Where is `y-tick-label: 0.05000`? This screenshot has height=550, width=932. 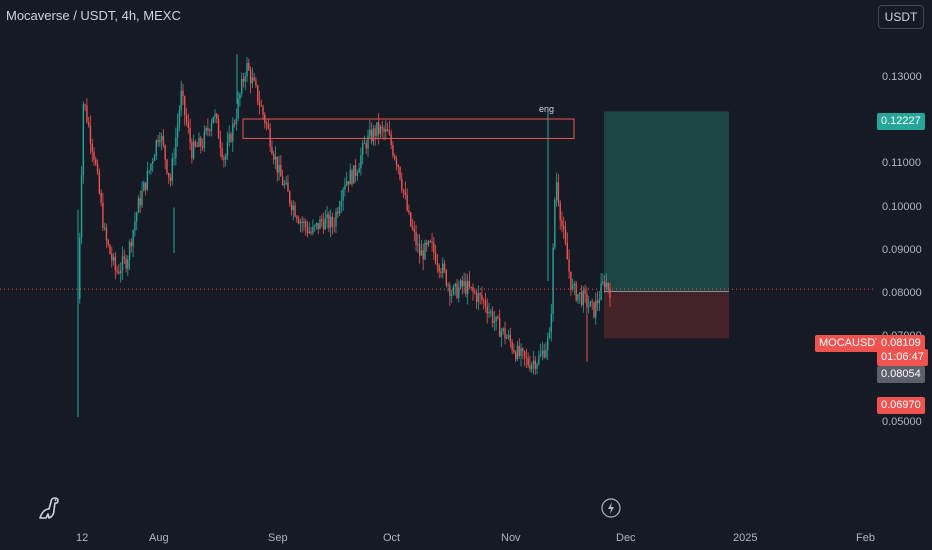 y-tick-label: 0.05000 is located at coordinates (902, 422).